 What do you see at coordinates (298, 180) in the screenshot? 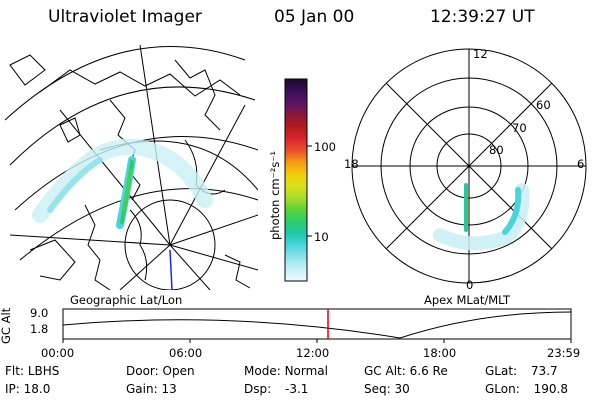
I see `color-scale-bar` at bounding box center [298, 180].